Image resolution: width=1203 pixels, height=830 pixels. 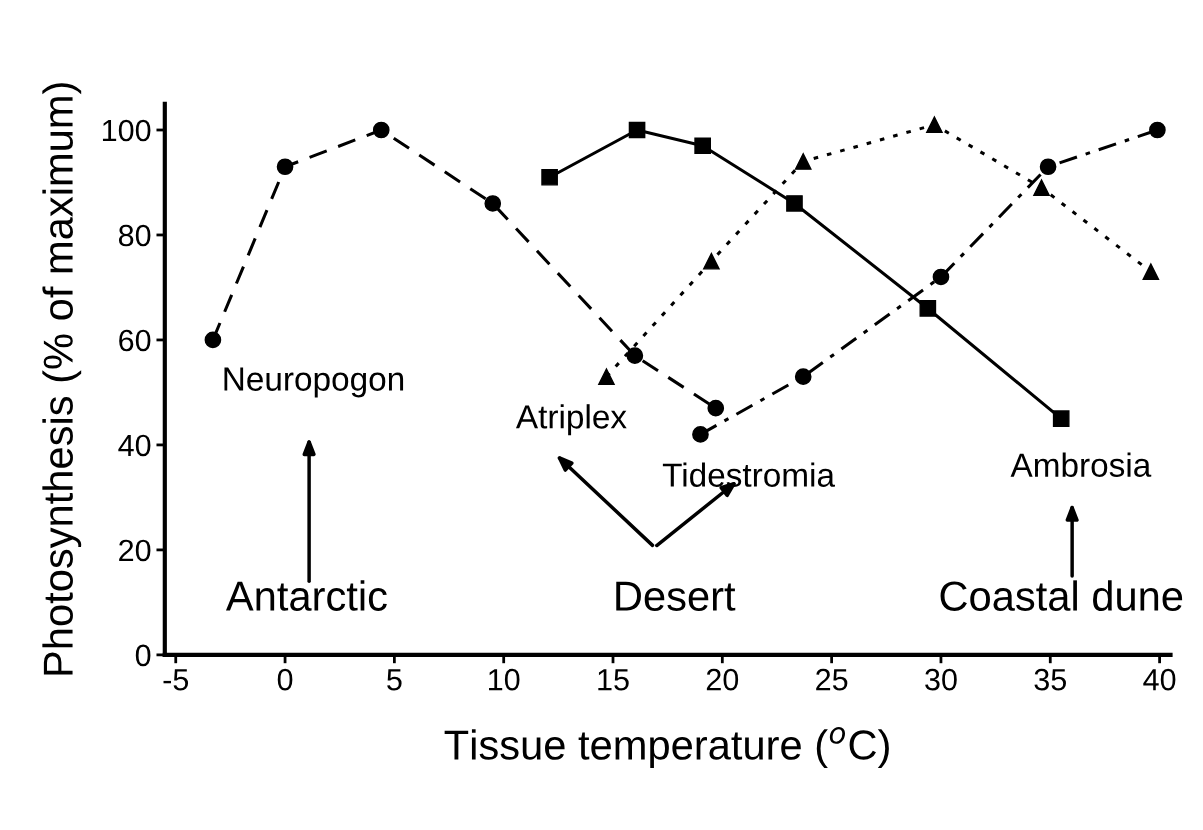 I want to click on x-tick-label: 5, so click(x=394, y=680).